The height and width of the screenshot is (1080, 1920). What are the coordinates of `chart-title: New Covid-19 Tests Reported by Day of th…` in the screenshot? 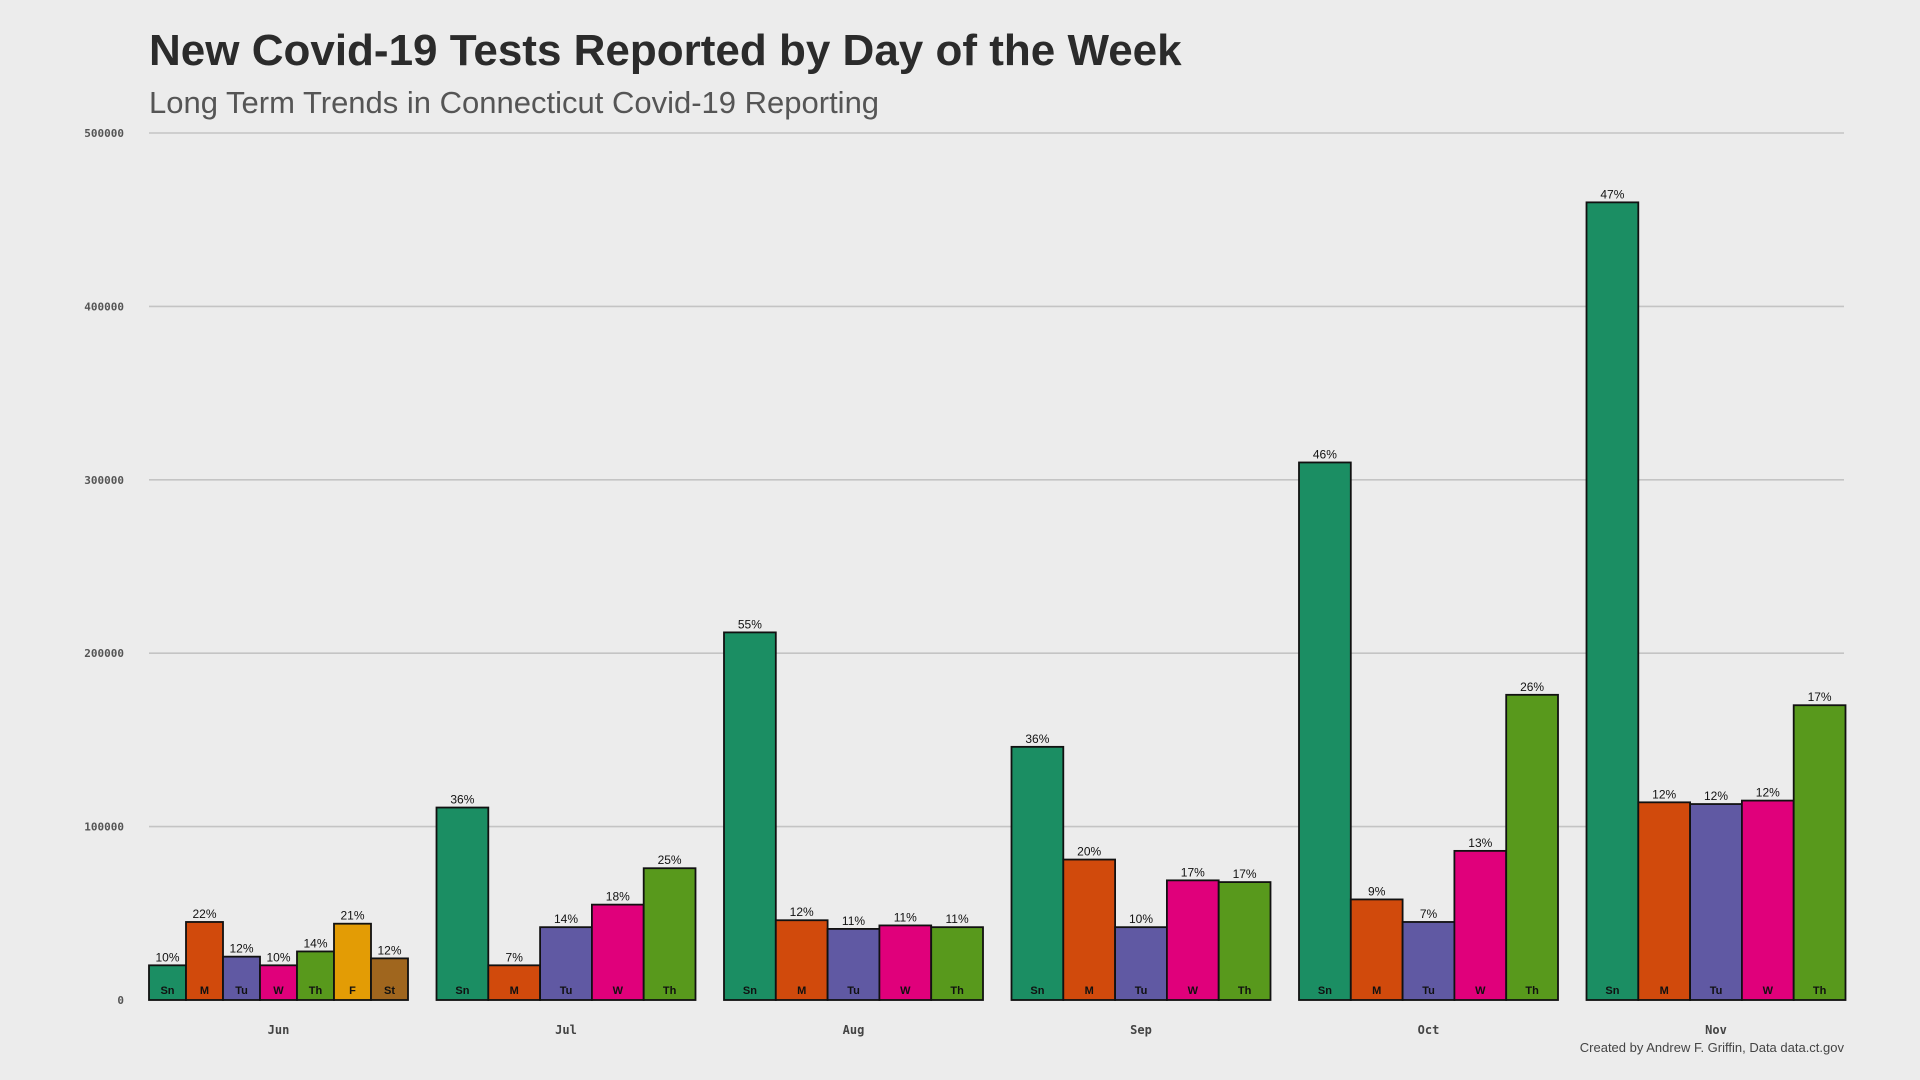 It's located at (665, 50).